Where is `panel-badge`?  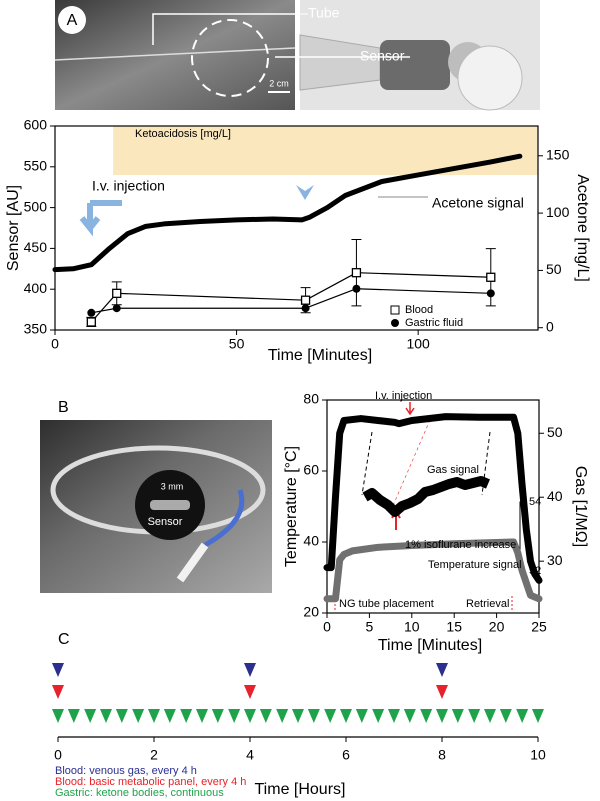 panel-badge is located at coordinates (72, 20).